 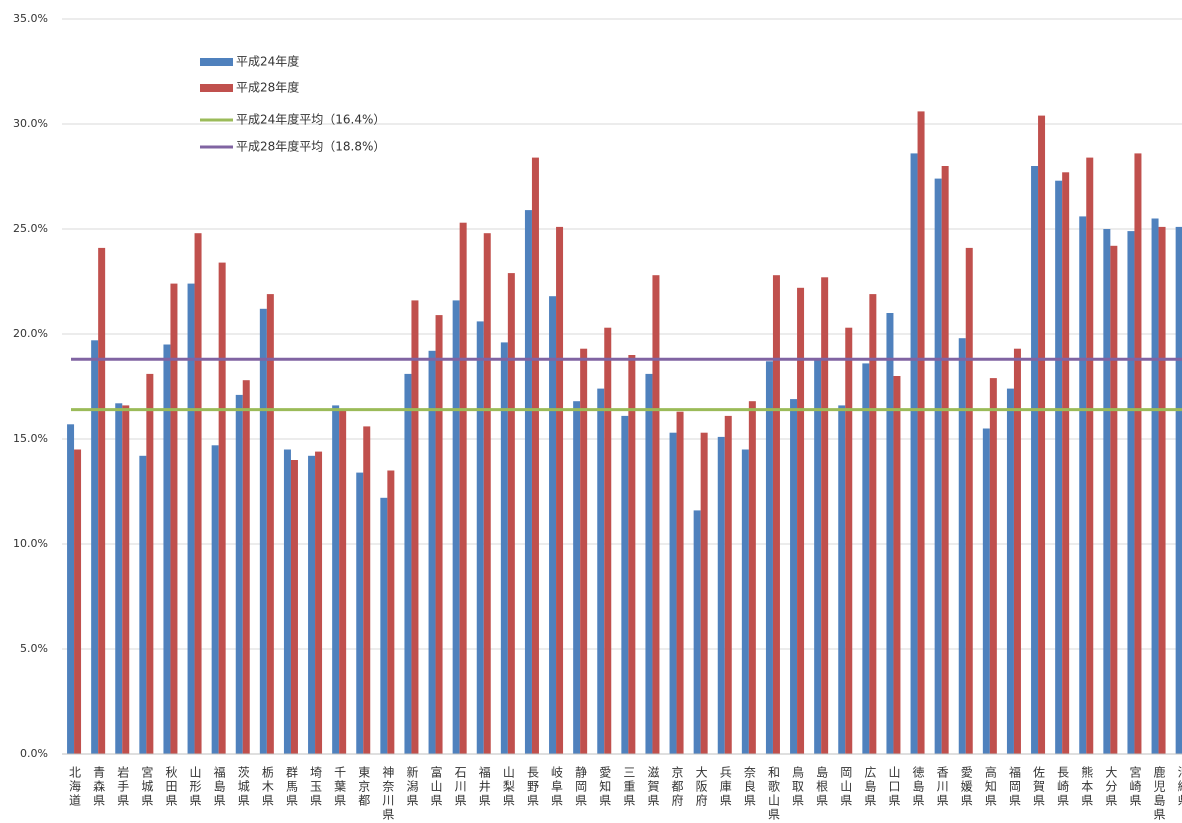 I want to click on x-tick-label: 富山県, so click(x=436, y=786).